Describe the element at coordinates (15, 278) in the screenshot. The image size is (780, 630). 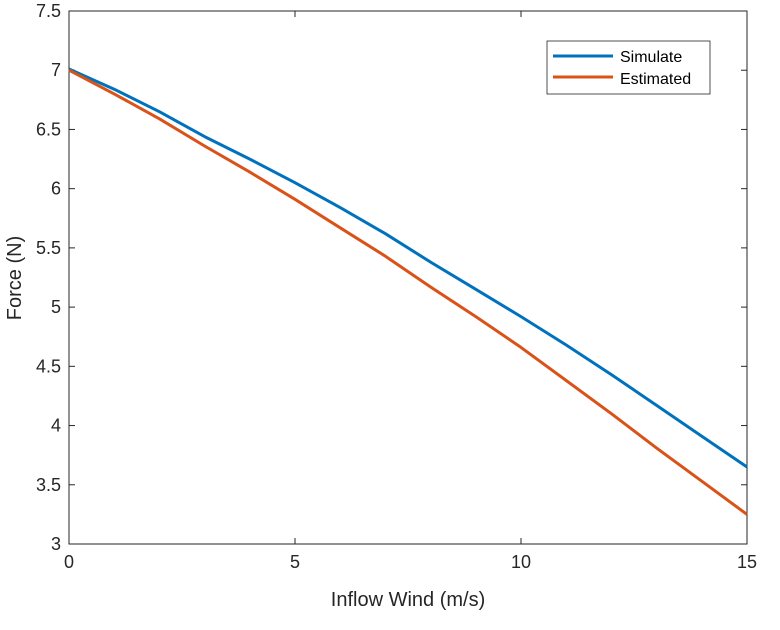
I see `y-axis-label: Force (N)` at that location.